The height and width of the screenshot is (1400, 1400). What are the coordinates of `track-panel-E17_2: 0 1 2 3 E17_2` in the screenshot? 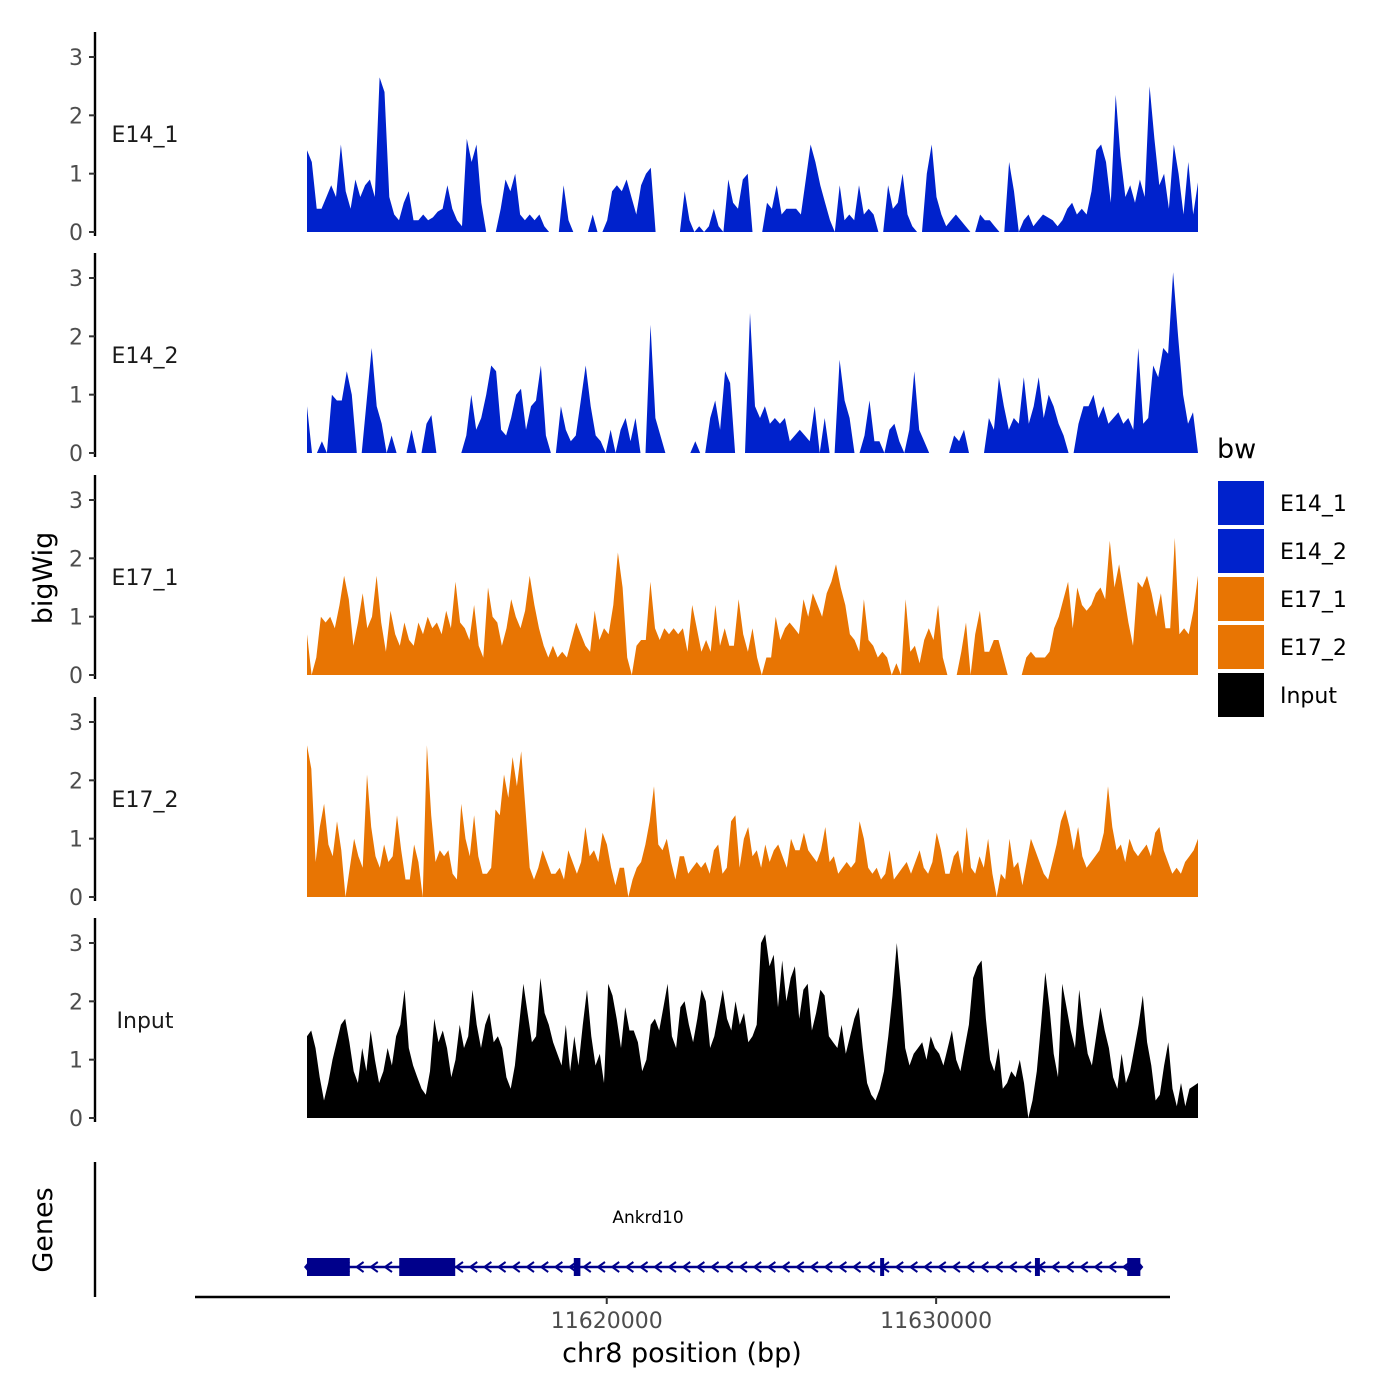 It's located at (633, 804).